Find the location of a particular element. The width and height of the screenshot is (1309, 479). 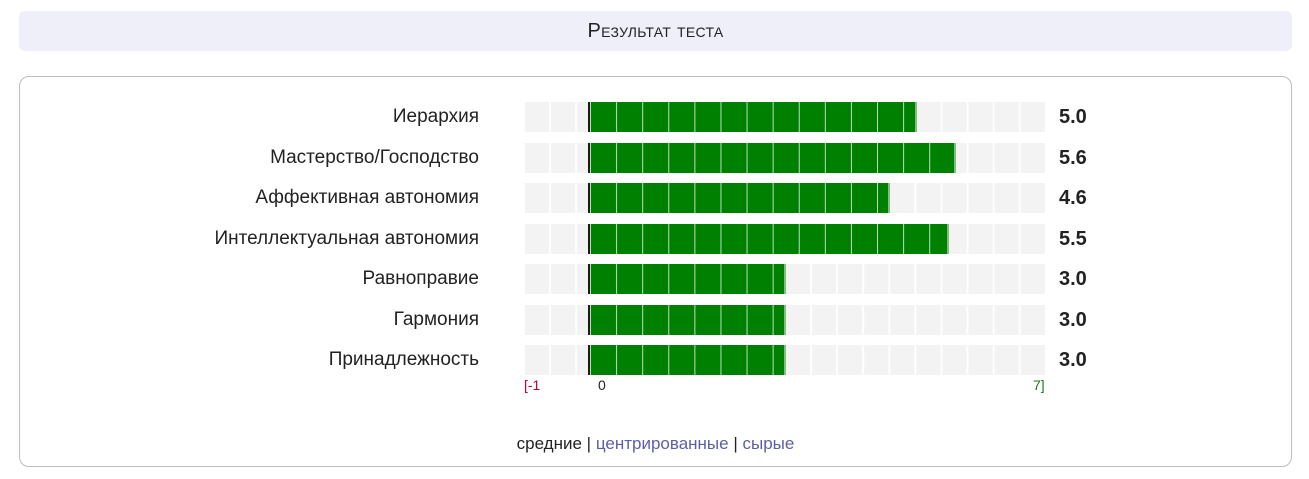

results-header: Результат теста is located at coordinates (655, 31).